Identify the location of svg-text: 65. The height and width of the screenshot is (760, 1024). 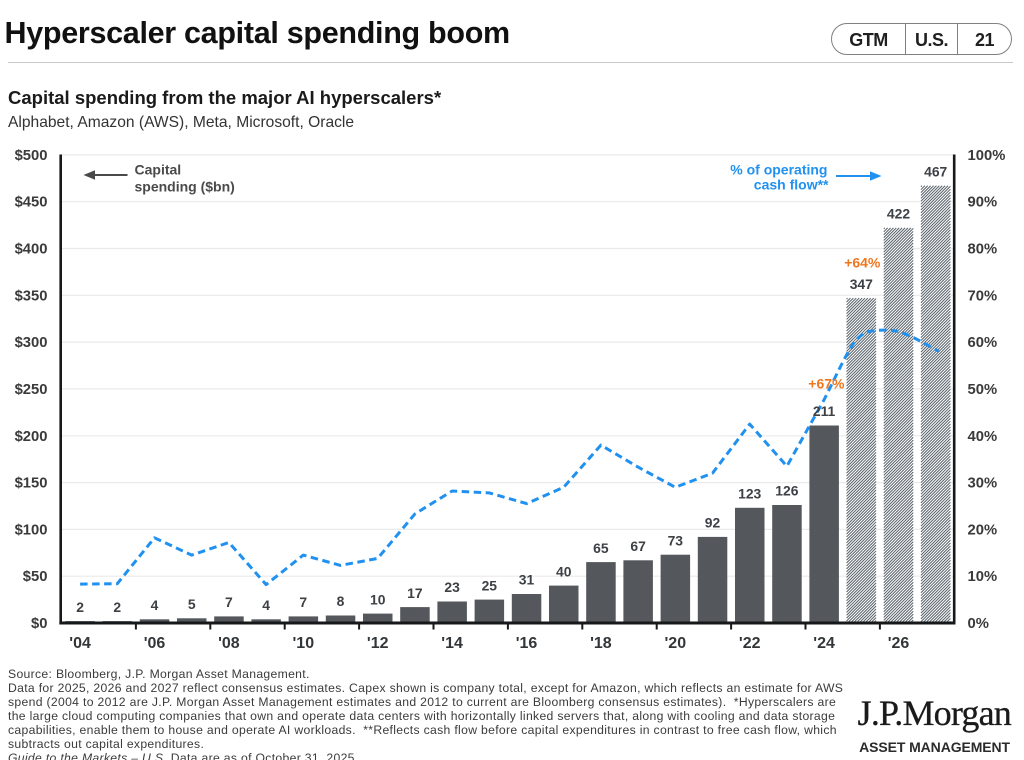
(601, 548).